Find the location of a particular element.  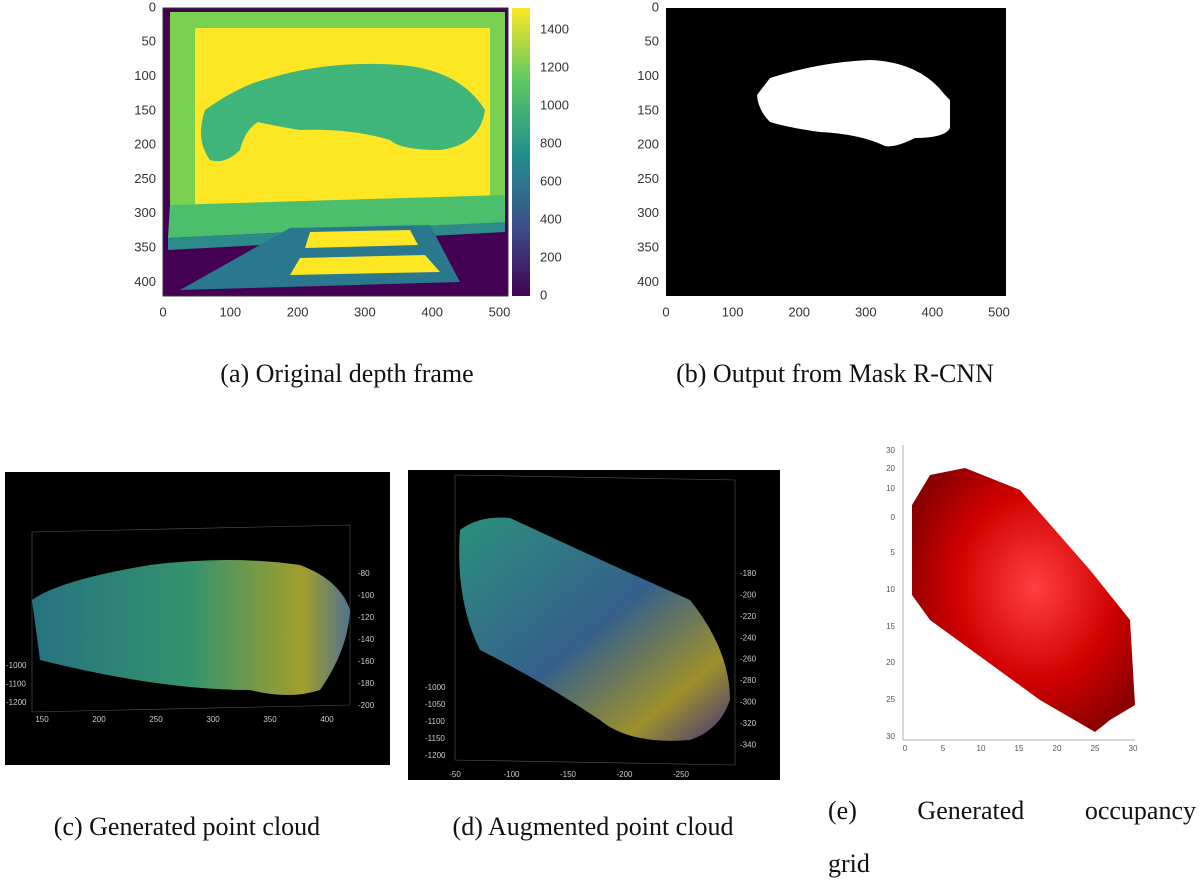

tick-label: -80 is located at coordinates (364, 573).